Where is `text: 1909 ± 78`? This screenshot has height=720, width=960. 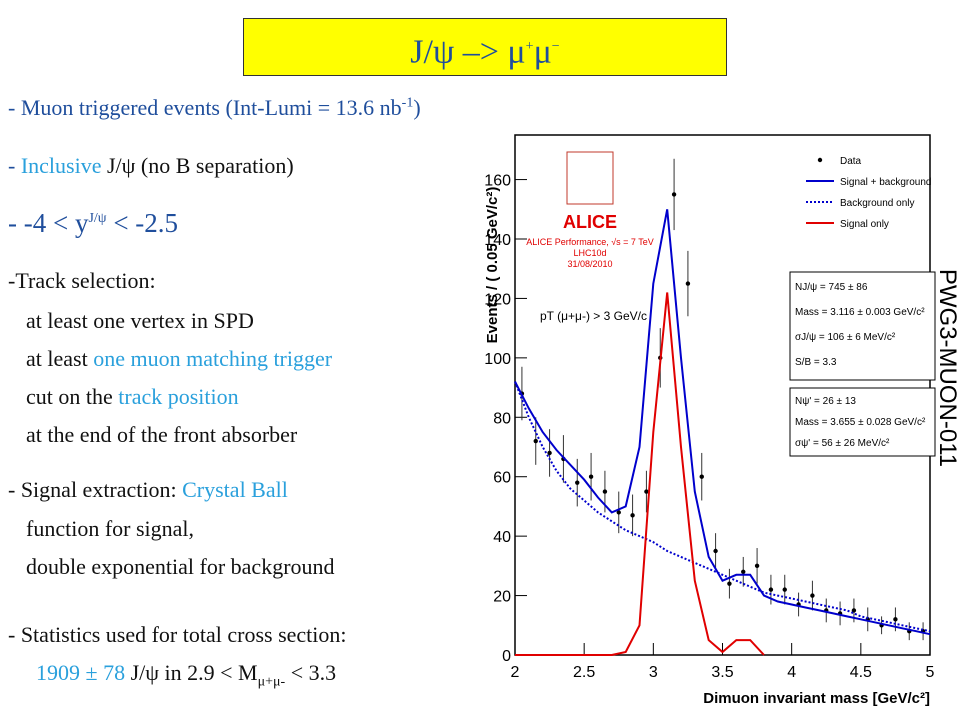 text: 1909 ± 78 is located at coordinates (81, 672).